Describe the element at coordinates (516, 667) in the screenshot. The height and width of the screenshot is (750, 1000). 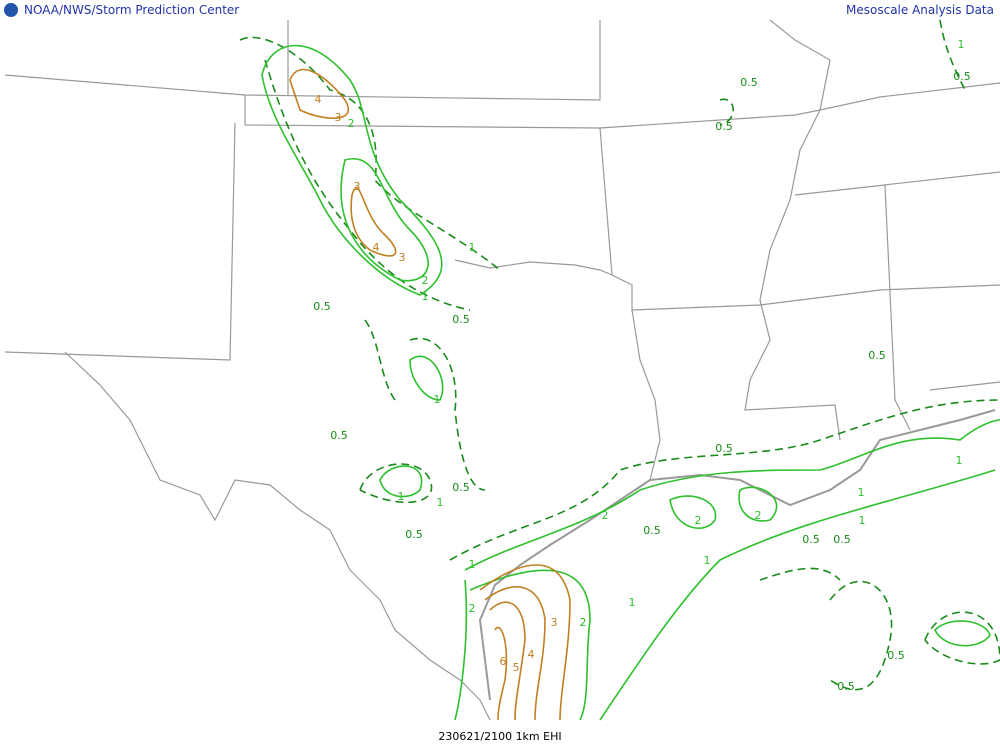
I see `contour-label: 5` at that location.